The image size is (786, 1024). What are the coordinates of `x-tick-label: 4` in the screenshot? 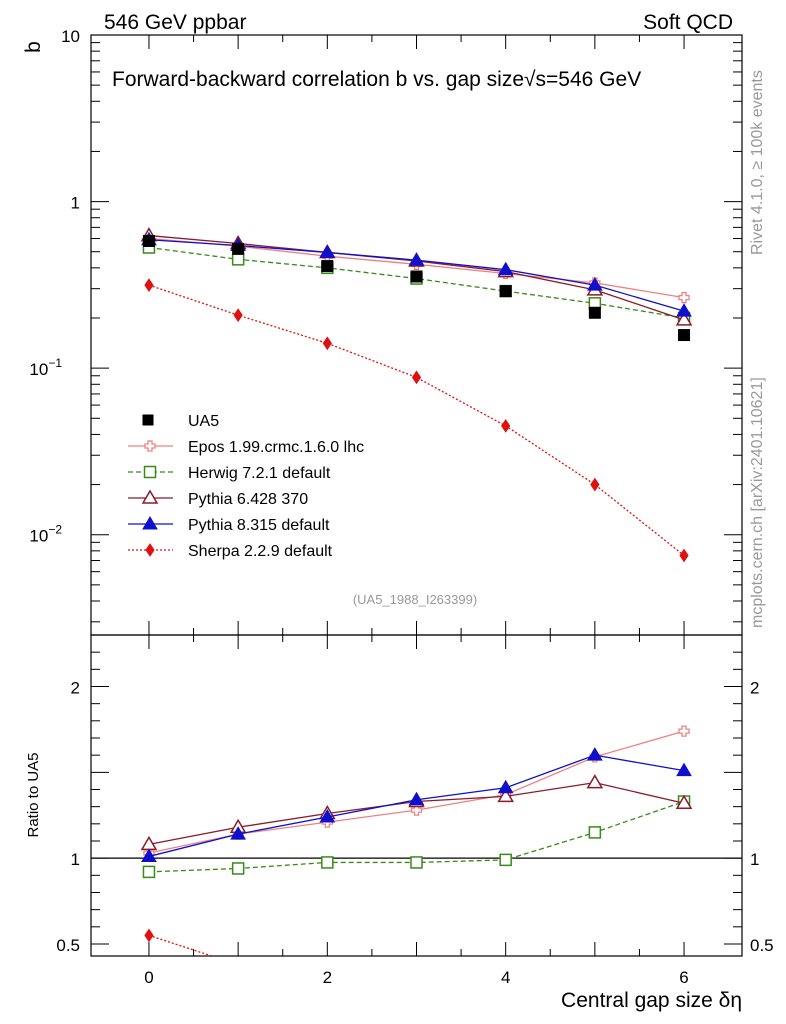 It's located at (505, 977).